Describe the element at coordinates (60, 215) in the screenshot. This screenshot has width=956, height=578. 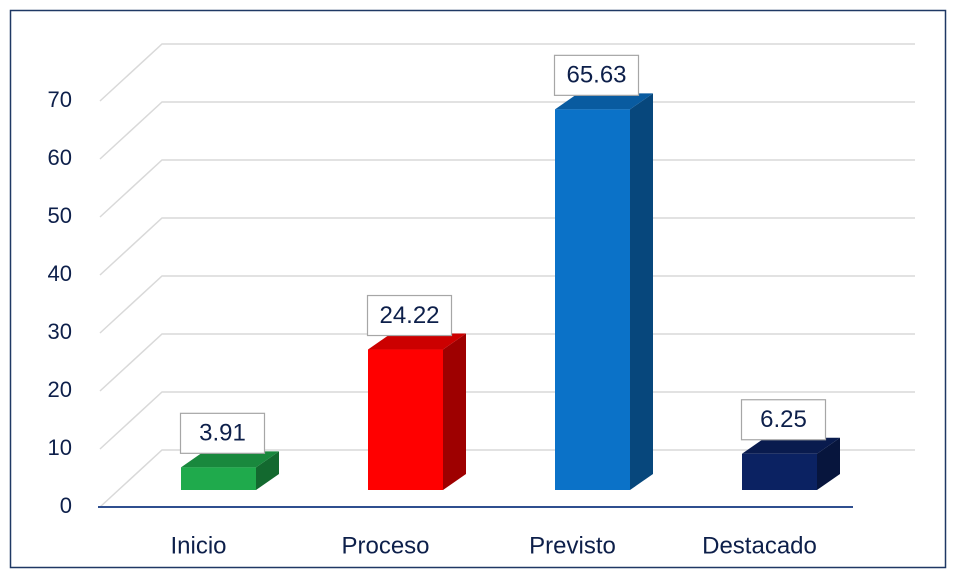
I see `y-tick-label: 50` at that location.